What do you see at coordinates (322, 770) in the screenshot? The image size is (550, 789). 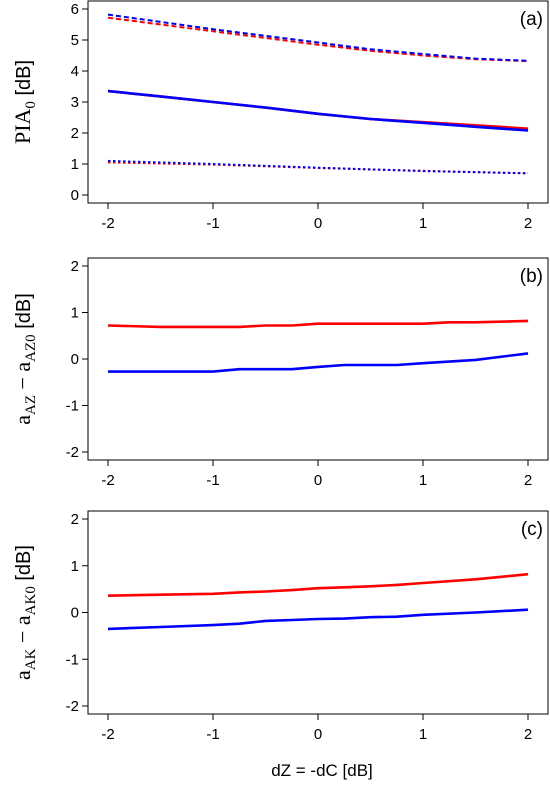 I see `x-axis-label: dZ = -dC [dB]` at bounding box center [322, 770].